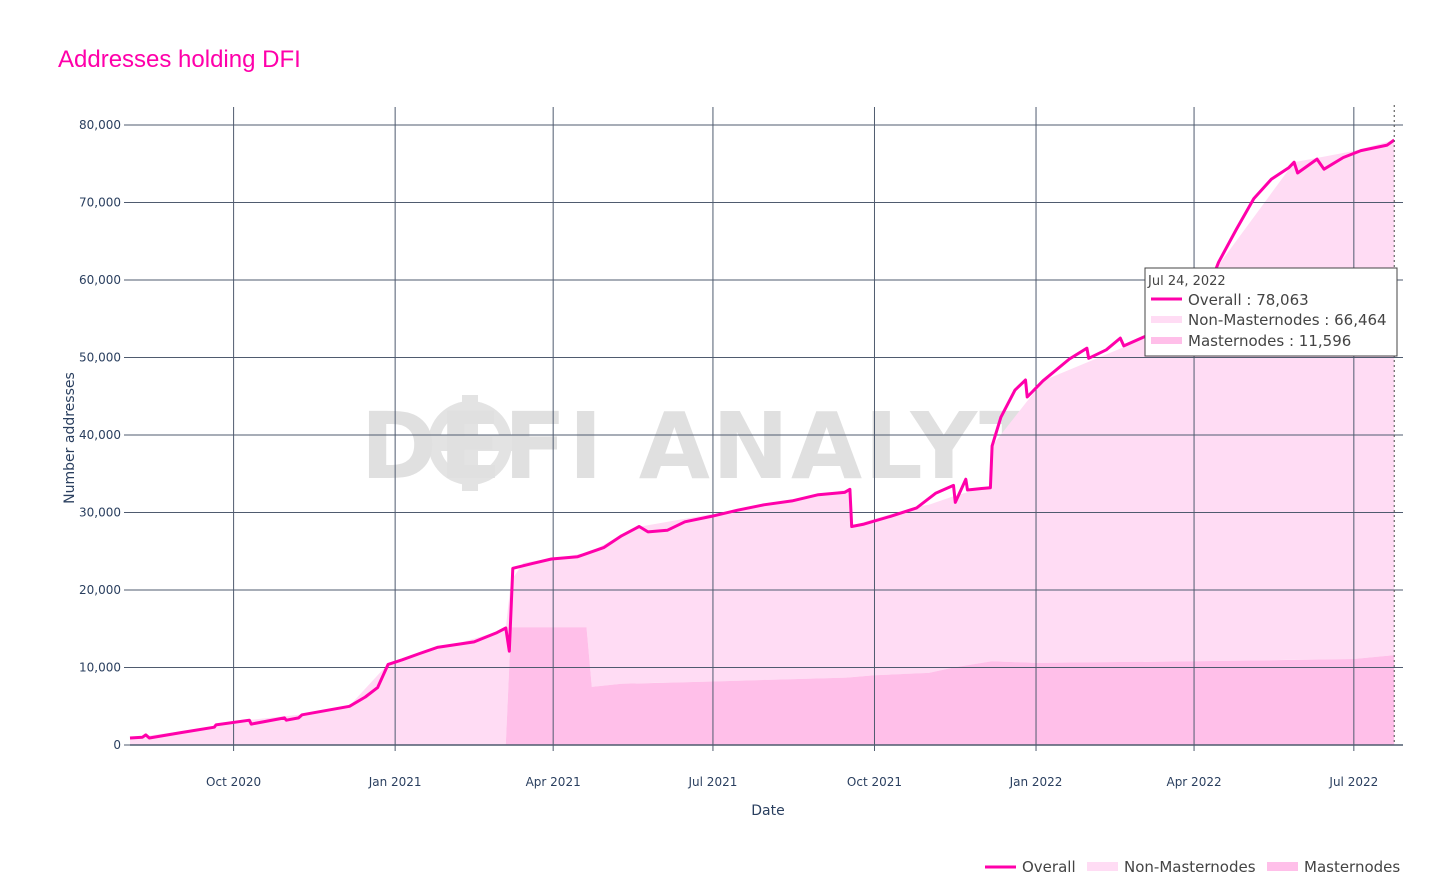 The width and height of the screenshot is (1456, 882). Describe the element at coordinates (70, 438) in the screenshot. I see `y-axis-title: Number addresses` at that location.